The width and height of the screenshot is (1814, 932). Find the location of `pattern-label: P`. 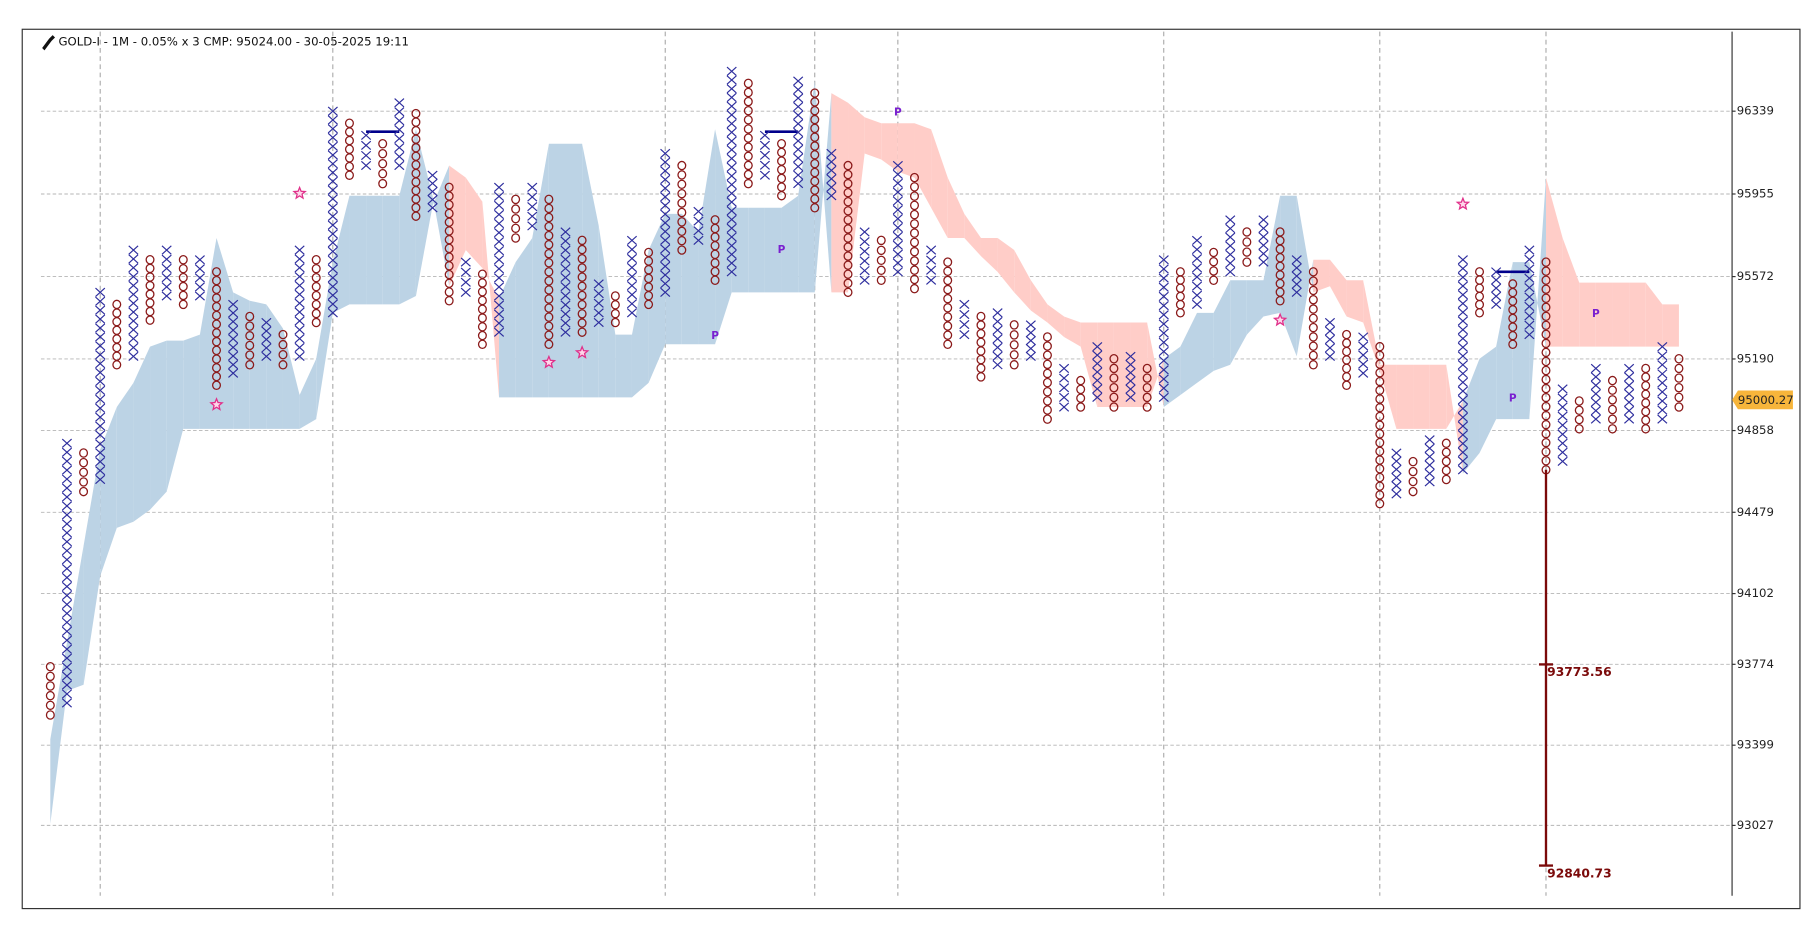

pattern-label: P is located at coordinates (1513, 399).